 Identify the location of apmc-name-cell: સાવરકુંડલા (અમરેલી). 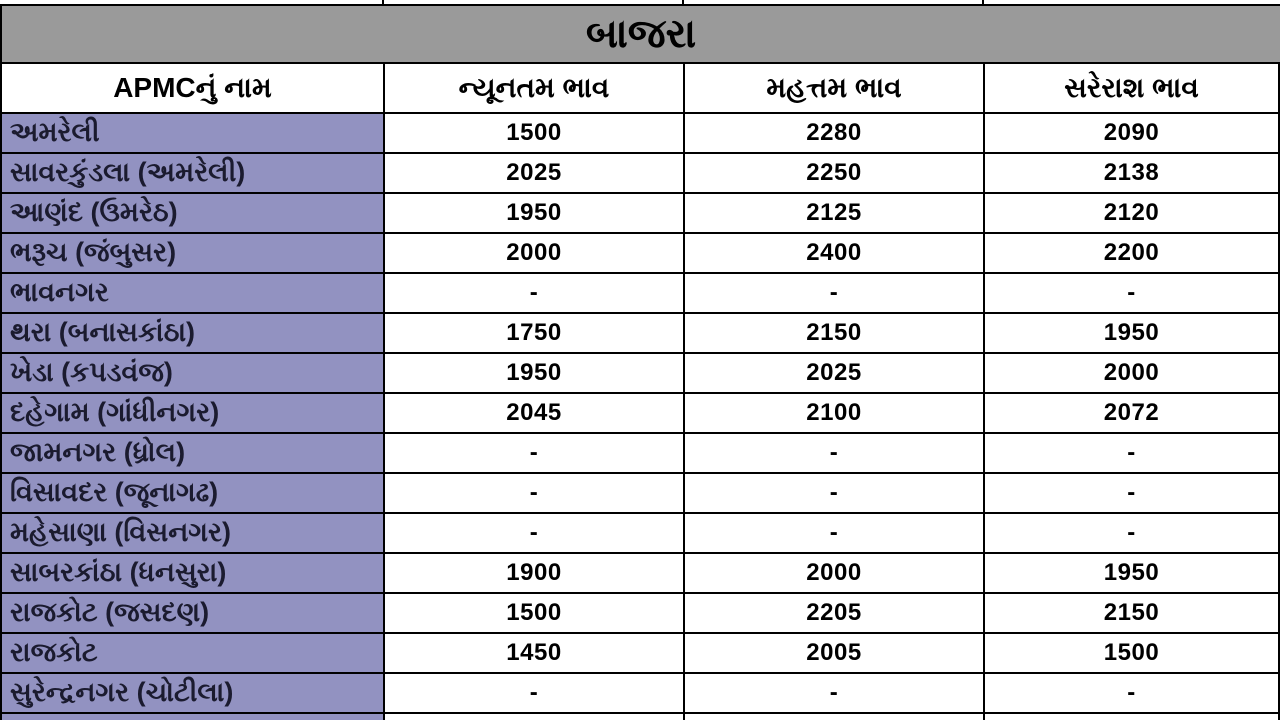
(193, 173).